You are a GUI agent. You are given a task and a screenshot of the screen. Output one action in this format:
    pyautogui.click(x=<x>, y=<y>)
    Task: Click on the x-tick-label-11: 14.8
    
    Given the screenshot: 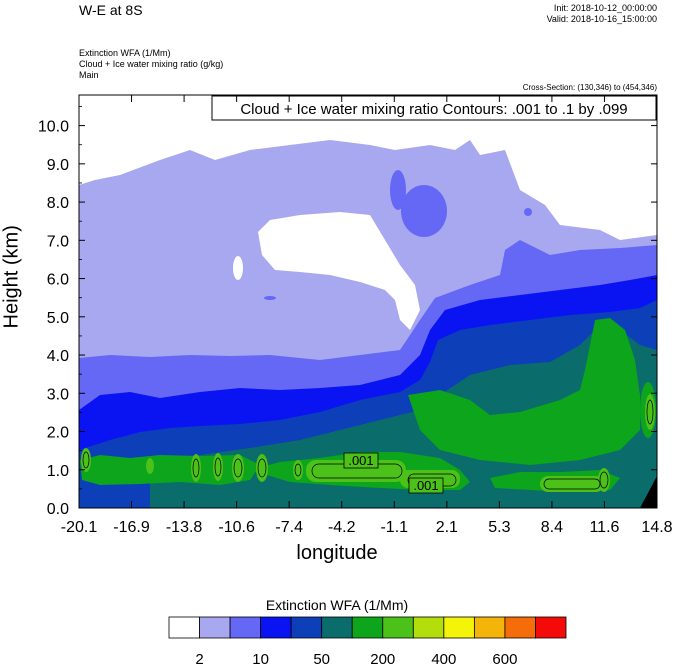 What is the action you would take?
    pyautogui.click(x=656, y=527)
    